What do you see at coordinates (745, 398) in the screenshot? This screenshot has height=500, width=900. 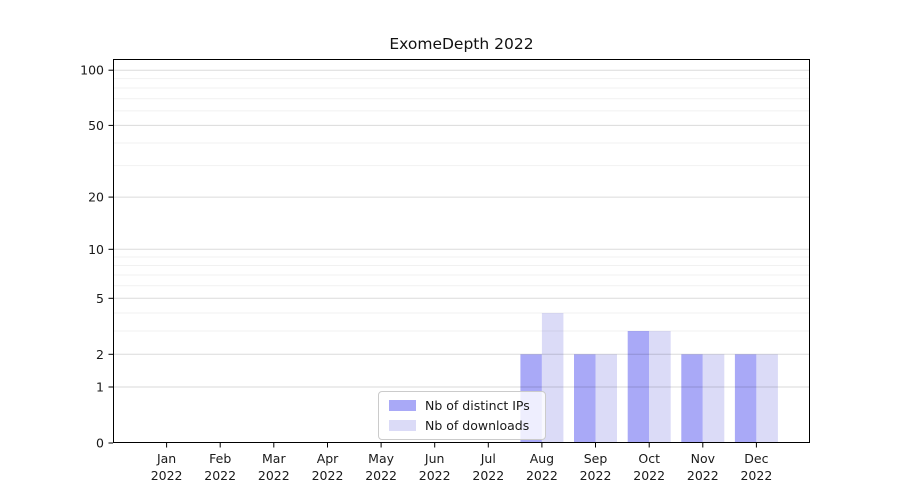 I see `bar-dec-distinct-ips` at bounding box center [745, 398].